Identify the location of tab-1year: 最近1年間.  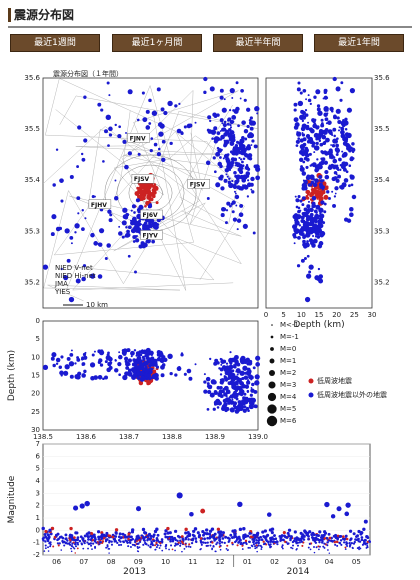
(359, 43).